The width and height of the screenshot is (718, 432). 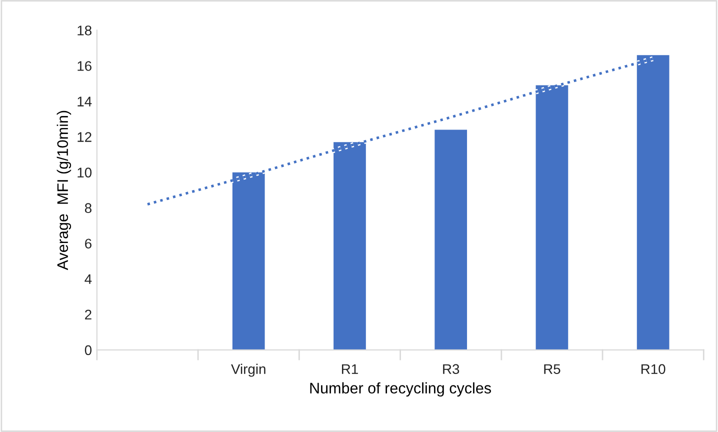 What do you see at coordinates (88, 315) in the screenshot?
I see `y-tick-label: 2` at bounding box center [88, 315].